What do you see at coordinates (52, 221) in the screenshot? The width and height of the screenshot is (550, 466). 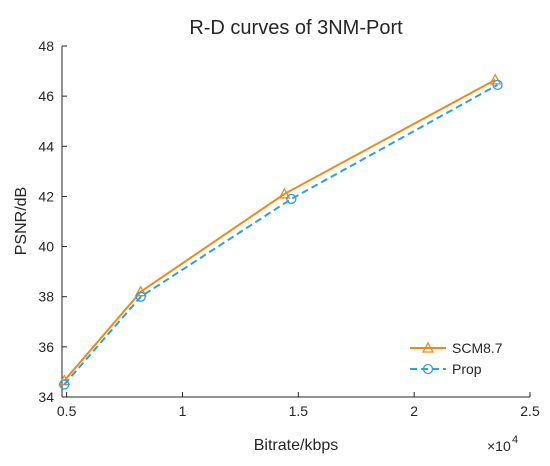 I see `y-axis-ticks: 34 36 38 40 42 44 46 48` at bounding box center [52, 221].